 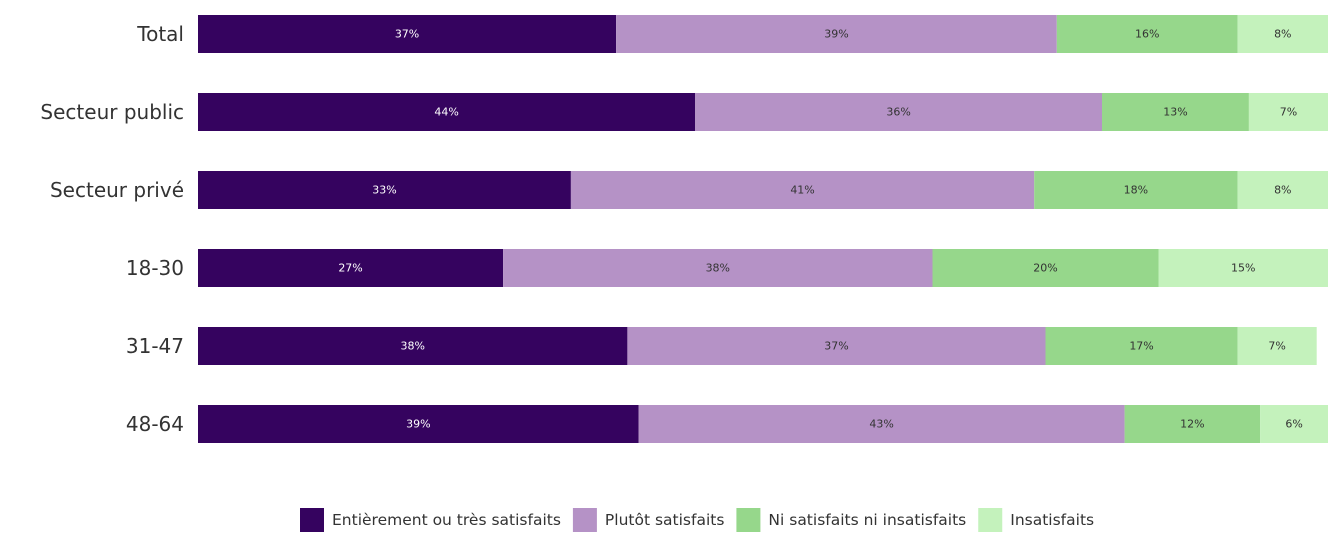 What do you see at coordinates (312, 520) in the screenshot?
I see `legend-swatch-entierement-ou-tres-satisfaits` at bounding box center [312, 520].